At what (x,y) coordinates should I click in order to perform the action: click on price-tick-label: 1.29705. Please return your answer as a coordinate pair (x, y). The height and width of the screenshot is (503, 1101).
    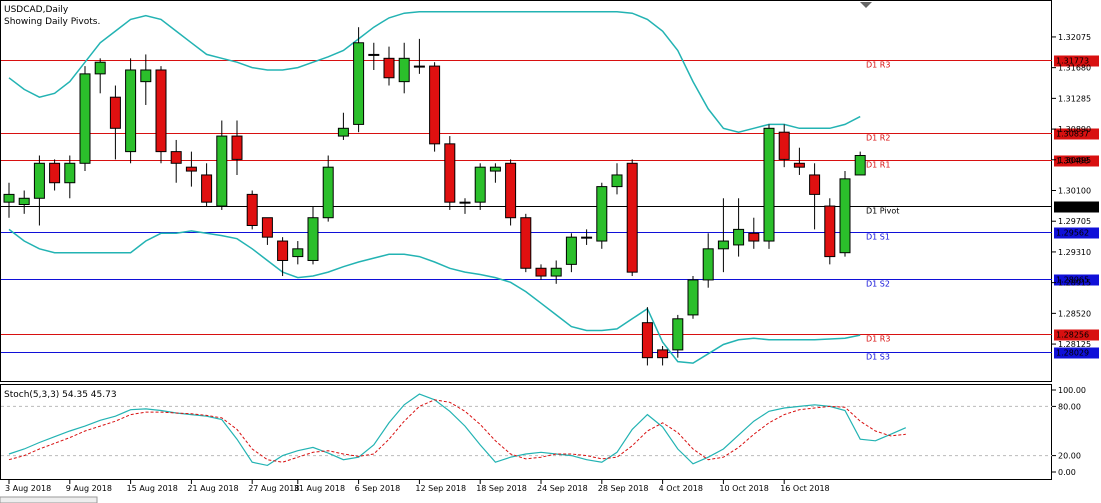
    Looking at the image, I should click on (1074, 221).